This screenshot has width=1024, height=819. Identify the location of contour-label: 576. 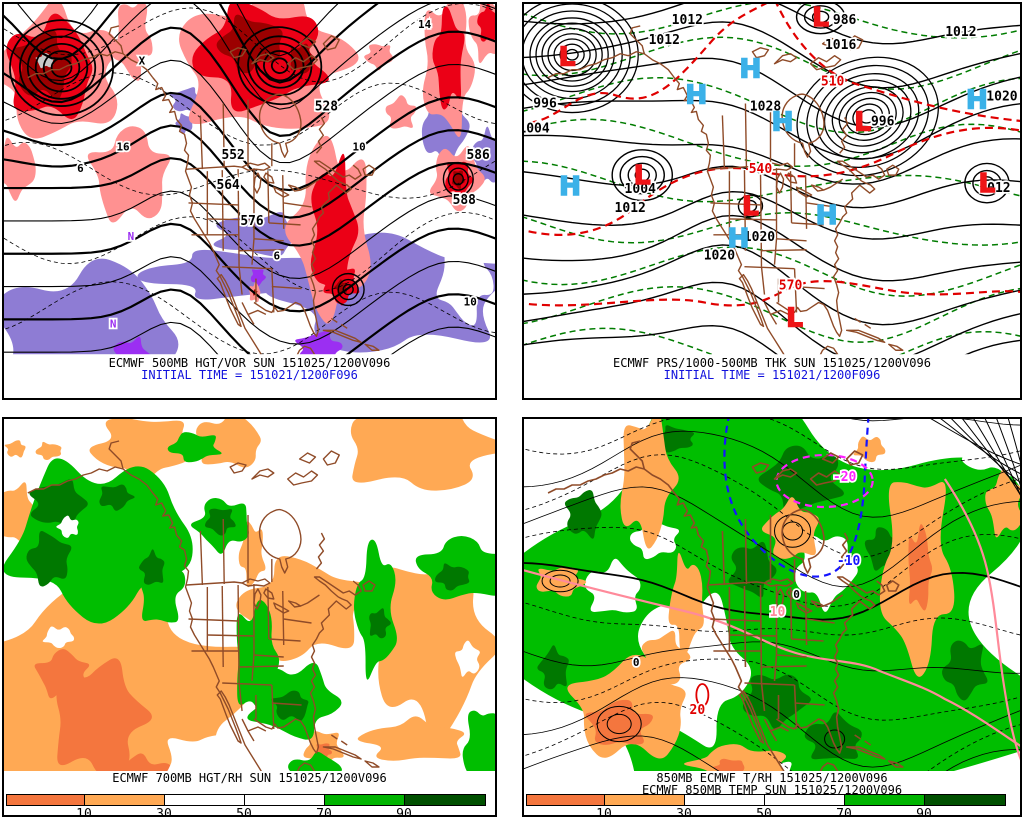
(252, 221).